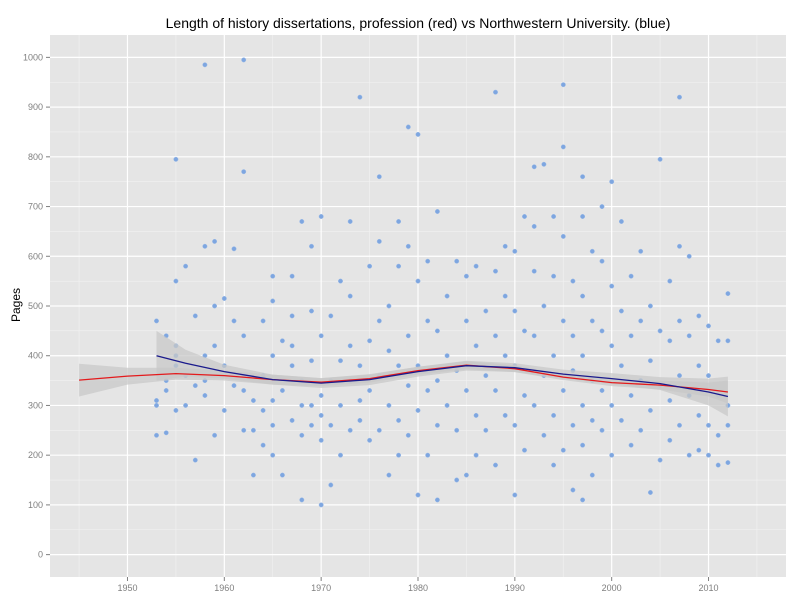 This screenshot has width=800, height=600. Describe the element at coordinates (403, 378) in the screenshot. I see `profession-trend-line` at that location.